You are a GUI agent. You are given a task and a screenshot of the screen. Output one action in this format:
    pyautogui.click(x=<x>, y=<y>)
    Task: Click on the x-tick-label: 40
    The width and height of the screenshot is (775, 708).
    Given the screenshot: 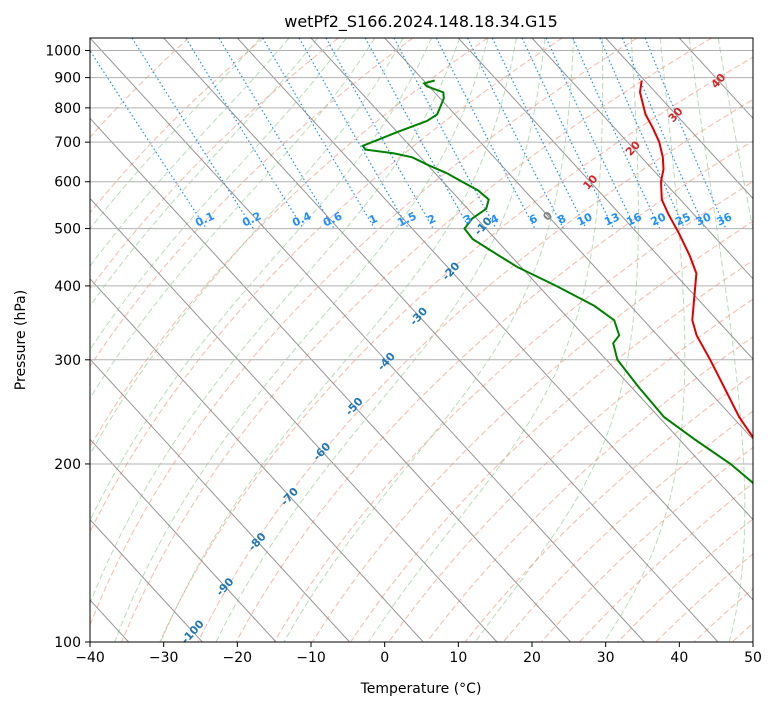 What is the action you would take?
    pyautogui.click(x=679, y=658)
    